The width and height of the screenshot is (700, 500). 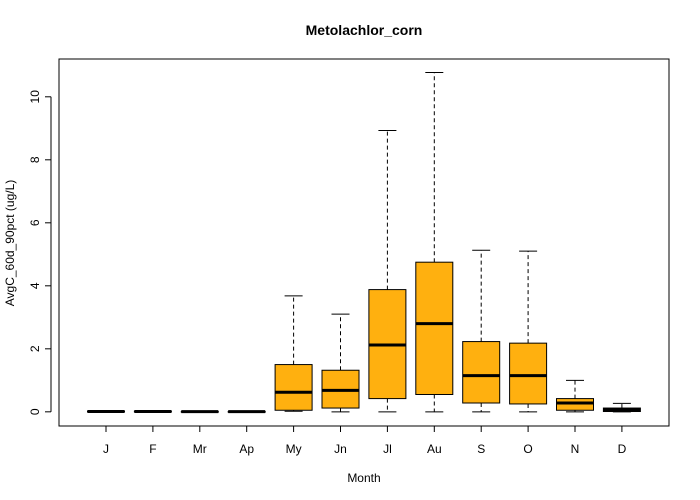 I want to click on x-tick-label-Ap: Ap, so click(x=246, y=449).